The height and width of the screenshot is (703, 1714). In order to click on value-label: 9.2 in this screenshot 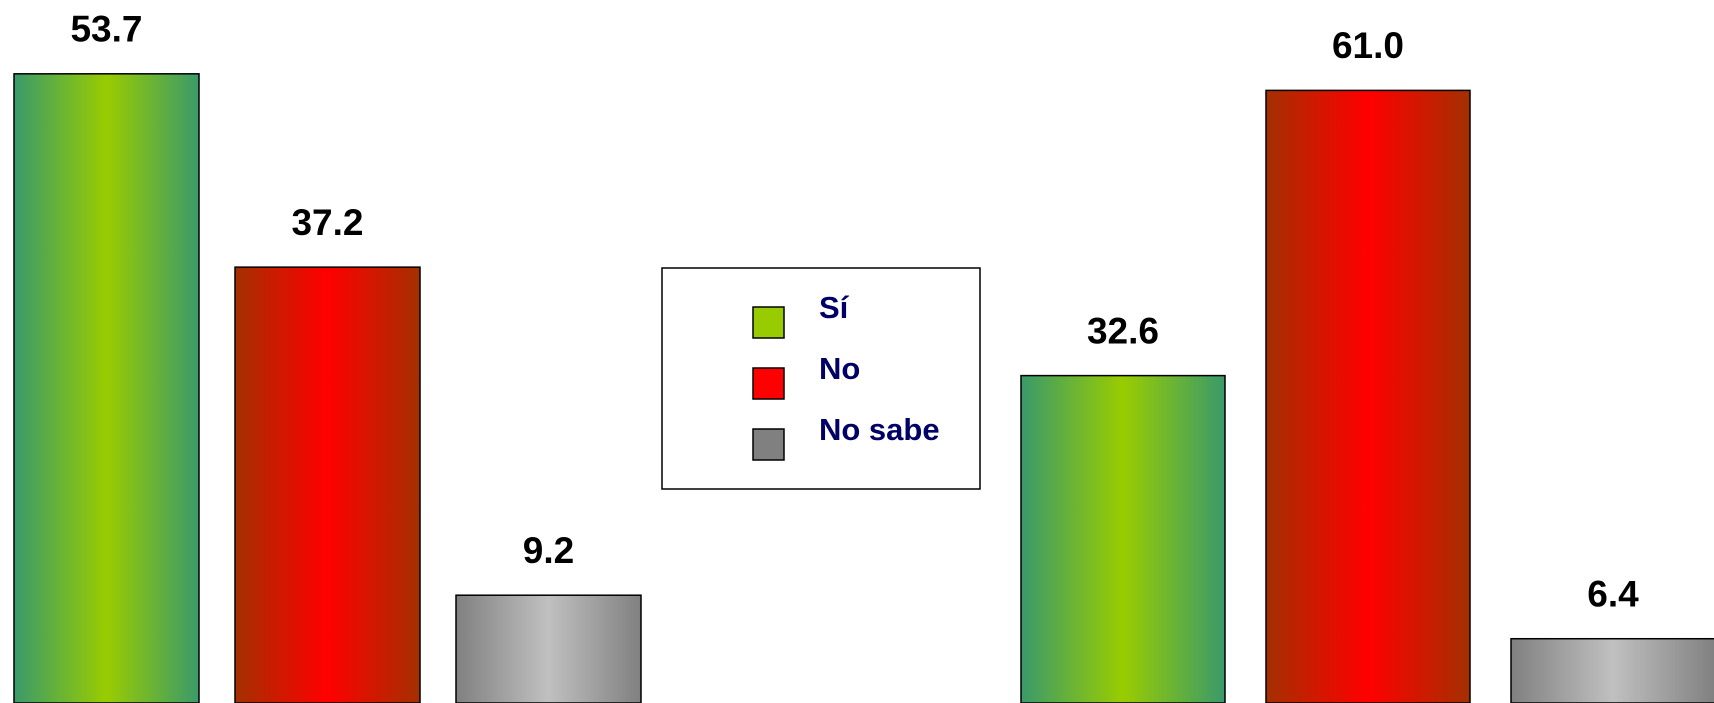, I will do `click(548, 550)`.